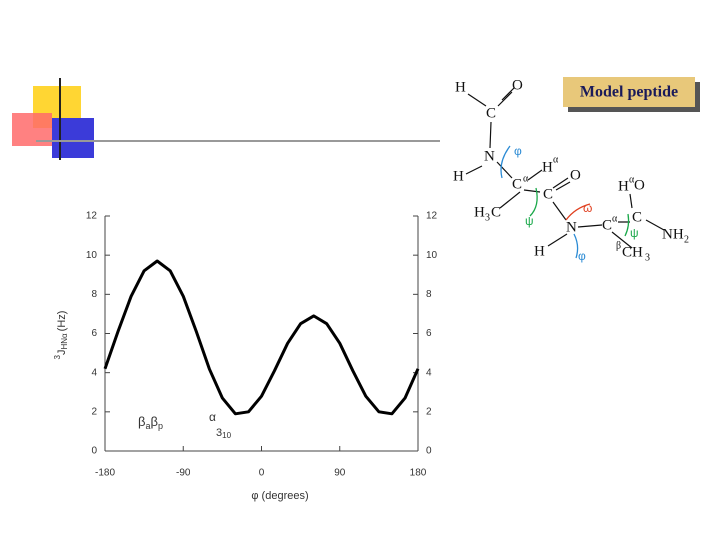  Describe the element at coordinates (418, 473) in the screenshot. I see `x-tick-label: 180` at that location.